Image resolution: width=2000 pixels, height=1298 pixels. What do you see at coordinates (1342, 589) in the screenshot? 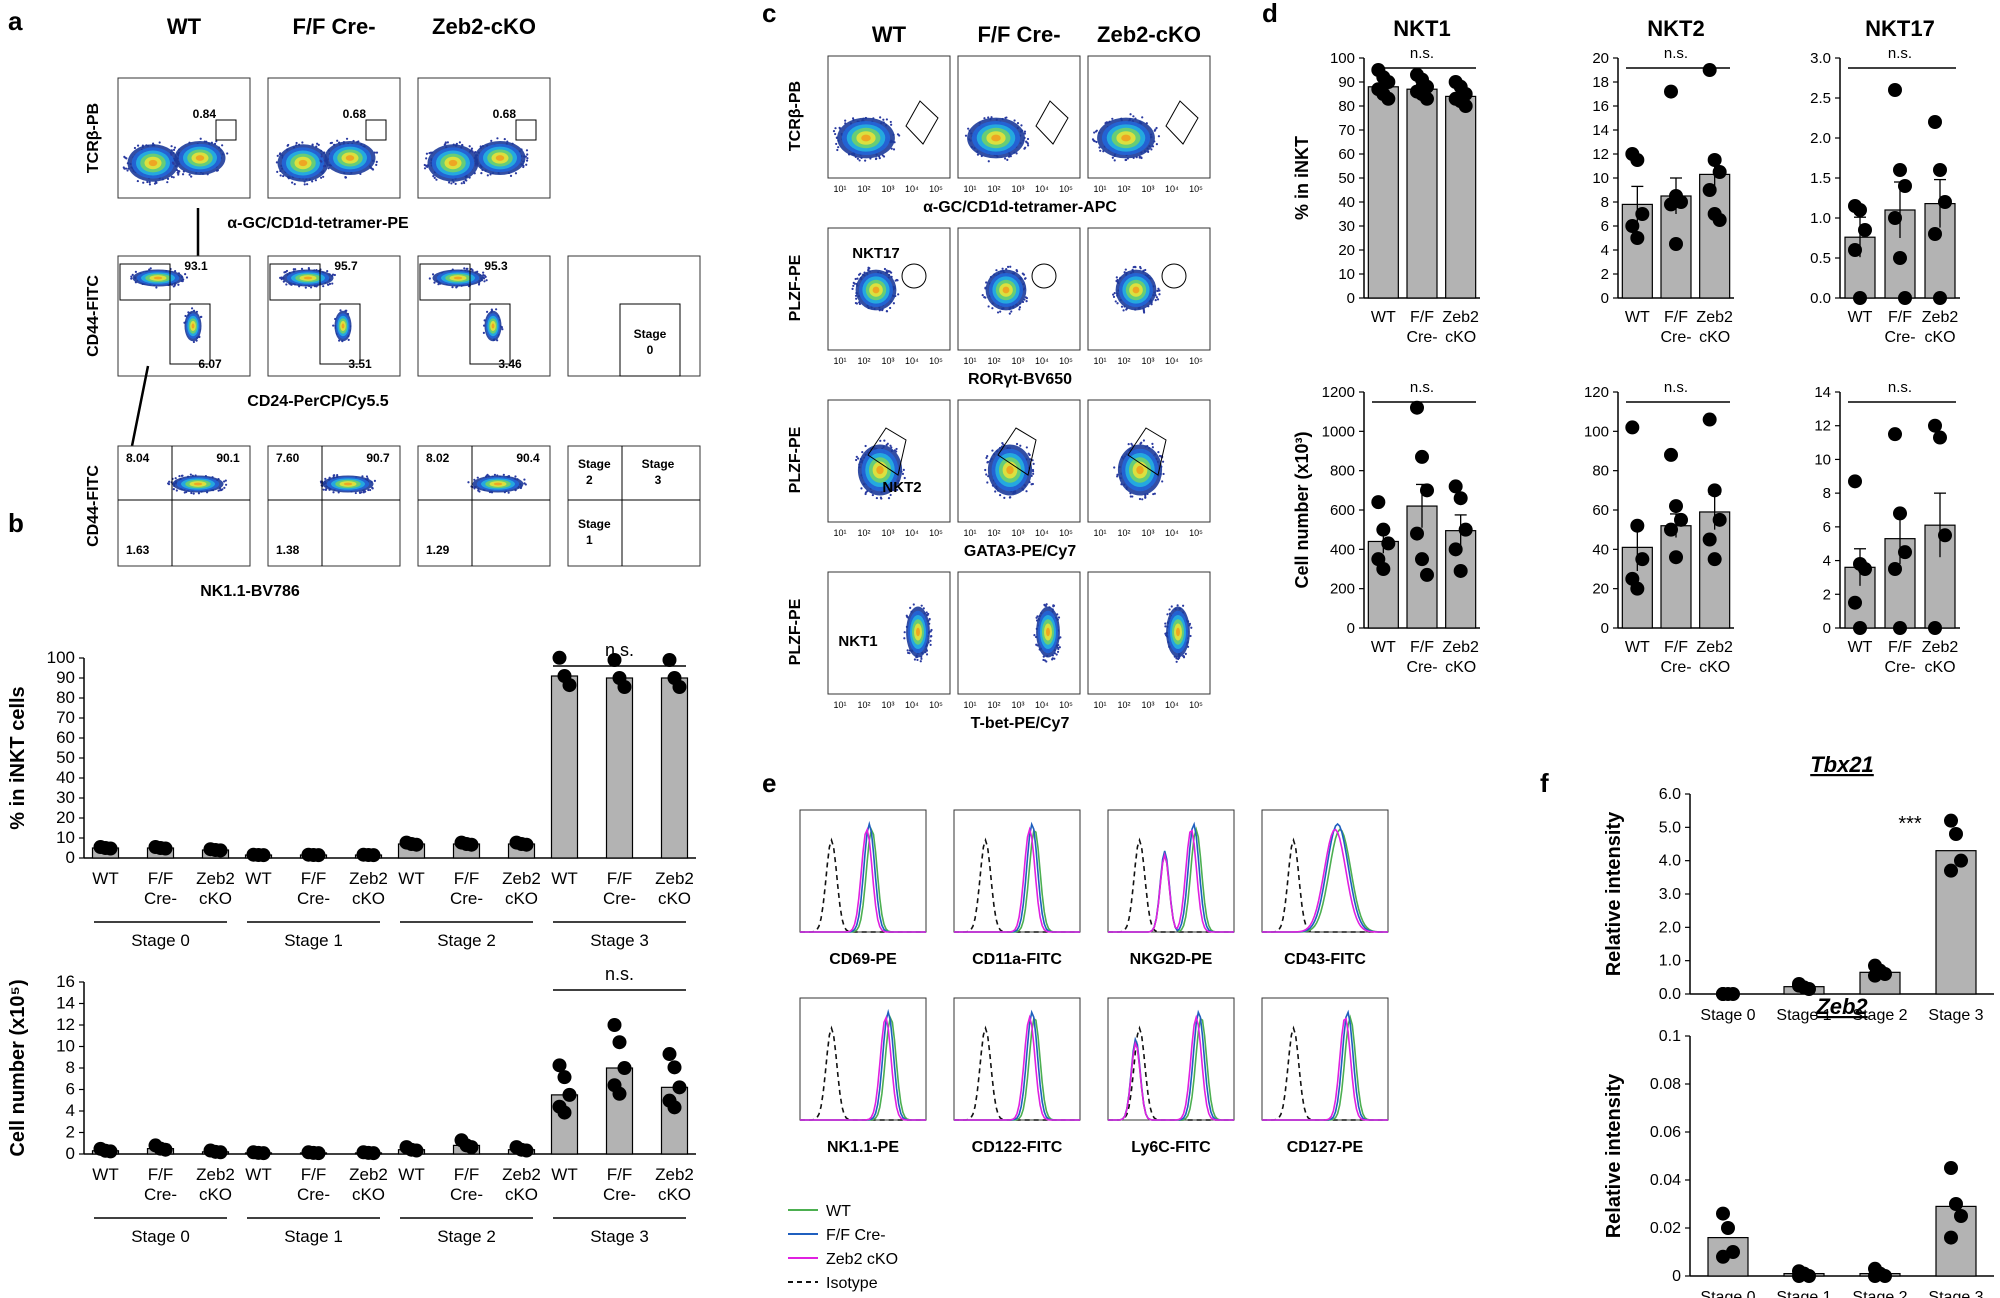
I see `y-tick-label: 200` at bounding box center [1342, 589].